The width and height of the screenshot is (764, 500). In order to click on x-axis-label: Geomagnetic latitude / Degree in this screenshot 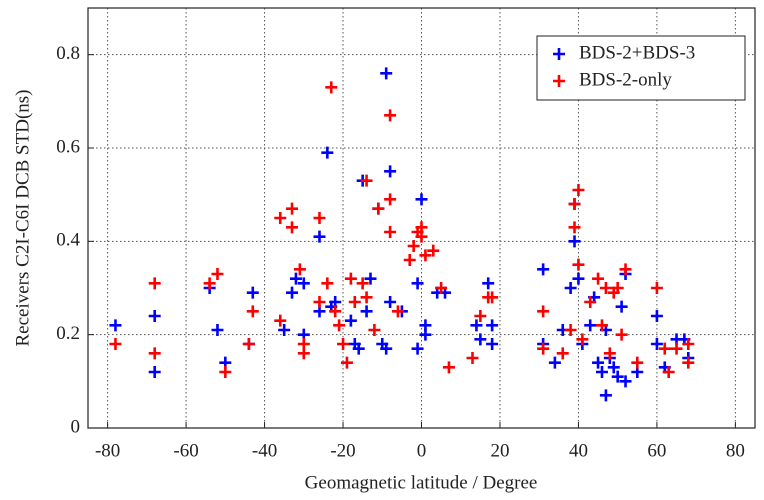, I will do `click(421, 482)`.